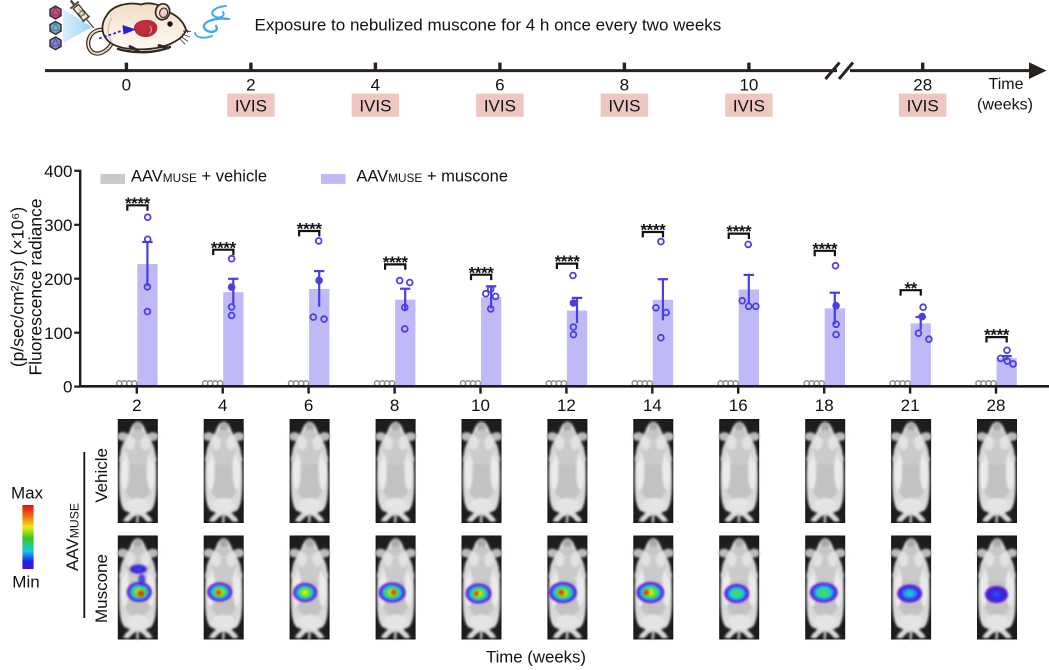 The height and width of the screenshot is (670, 1049). Describe the element at coordinates (652, 405) in the screenshot. I see `svg-text: 14` at that location.